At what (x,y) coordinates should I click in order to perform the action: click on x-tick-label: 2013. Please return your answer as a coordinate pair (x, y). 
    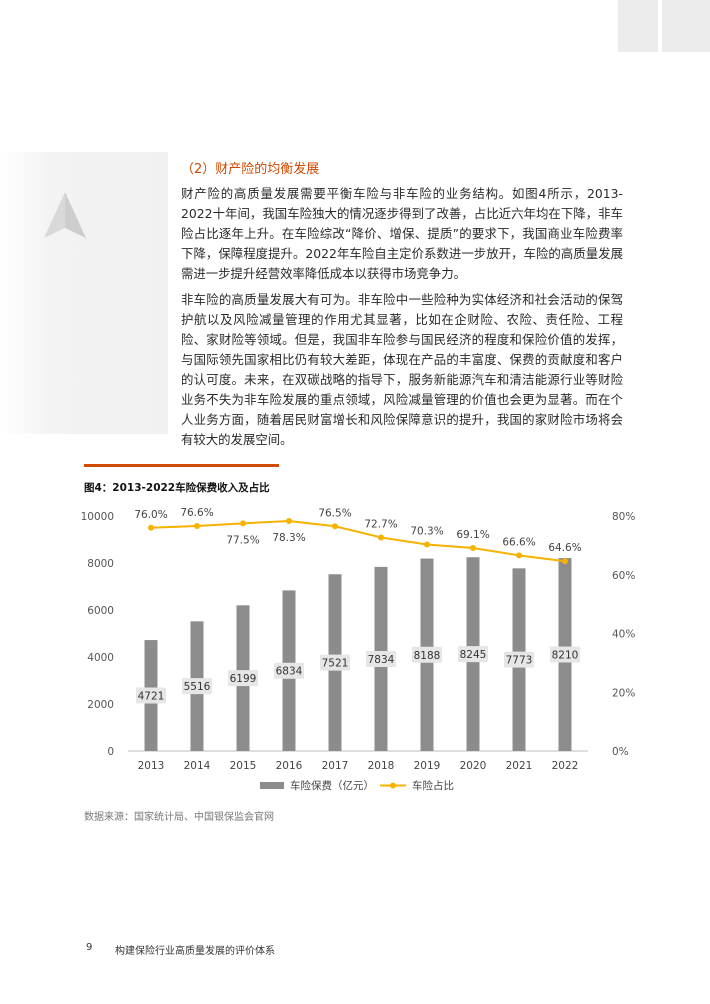
    Looking at the image, I should click on (151, 766).